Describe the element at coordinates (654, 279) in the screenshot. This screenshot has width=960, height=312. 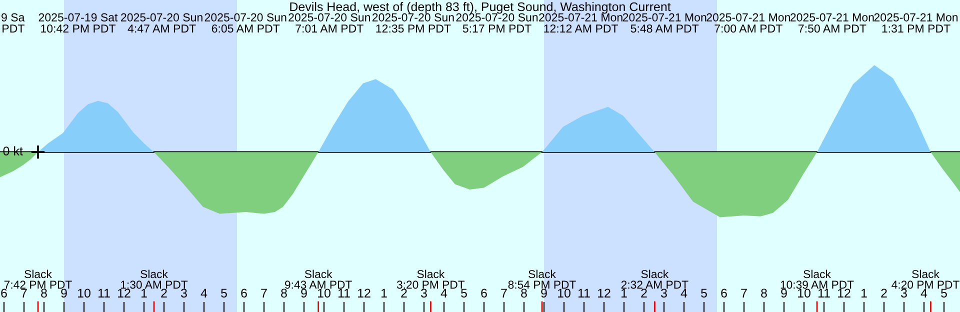
I see `annotation: Slack 2:32 AM PDT` at that location.